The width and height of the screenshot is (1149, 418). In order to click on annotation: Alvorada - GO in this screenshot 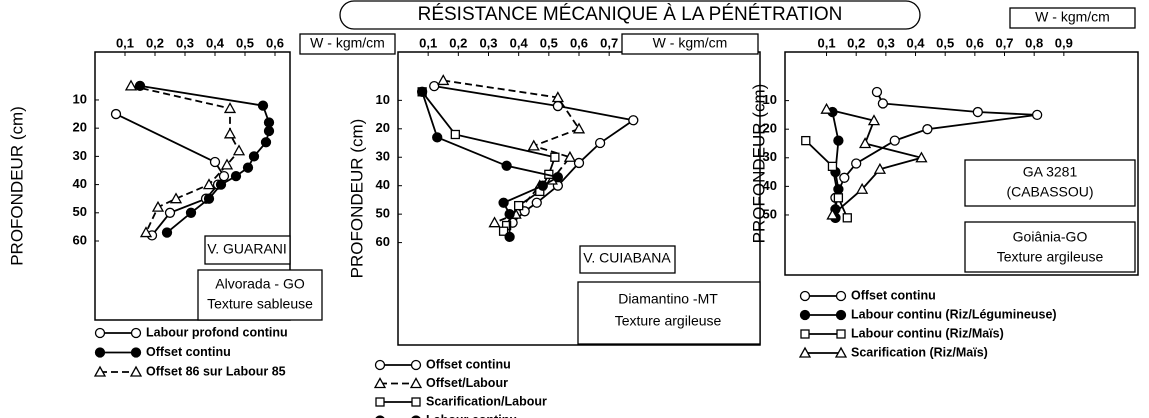, I will do `click(260, 284)`.